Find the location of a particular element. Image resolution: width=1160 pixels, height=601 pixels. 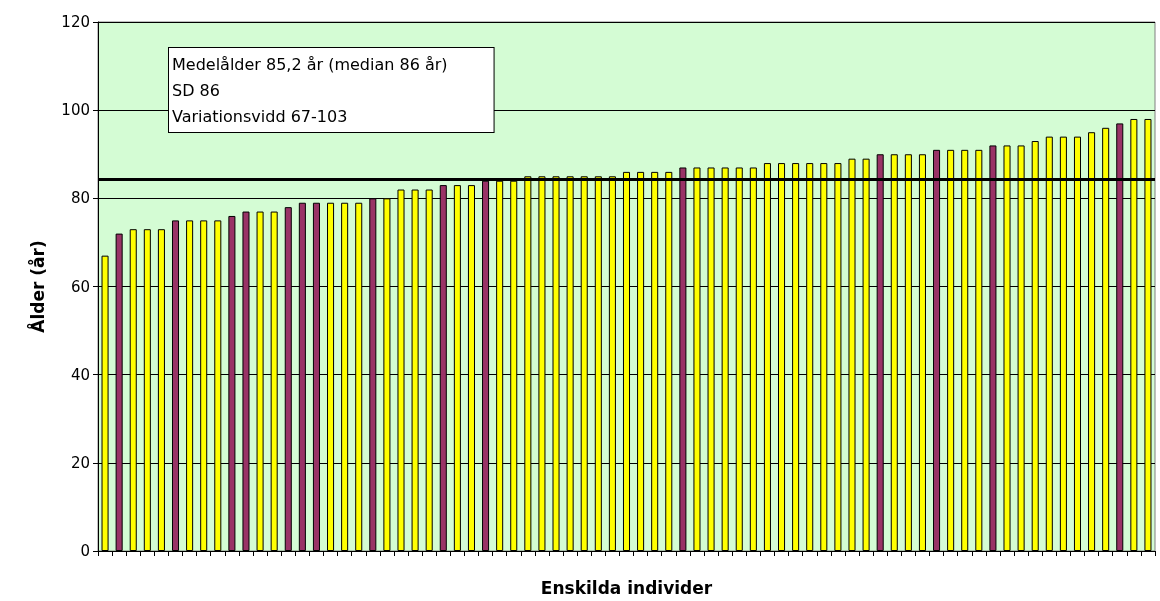

annotation: SD 86 is located at coordinates (196, 90).